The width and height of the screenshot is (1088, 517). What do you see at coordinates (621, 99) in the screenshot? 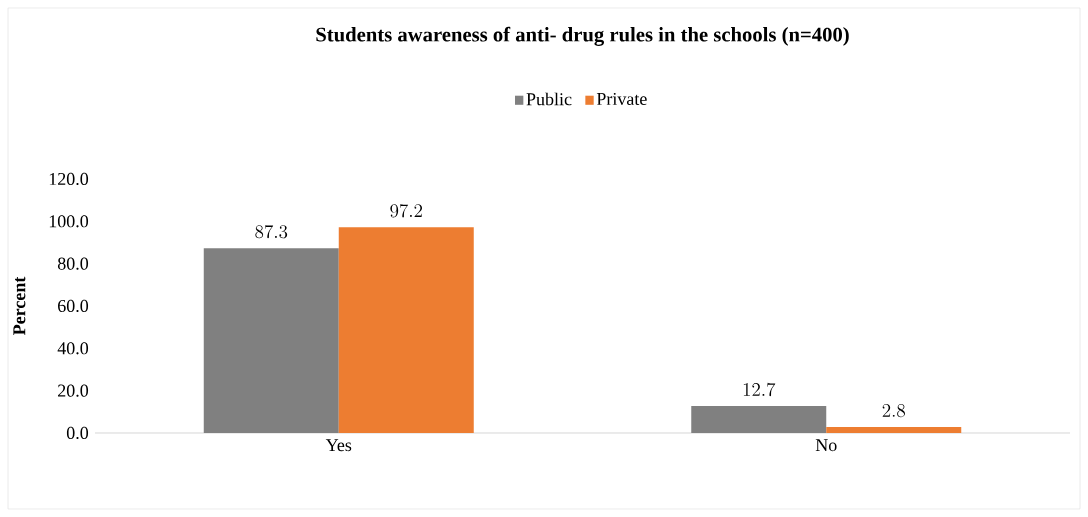
I see `legend-label: Private` at bounding box center [621, 99].